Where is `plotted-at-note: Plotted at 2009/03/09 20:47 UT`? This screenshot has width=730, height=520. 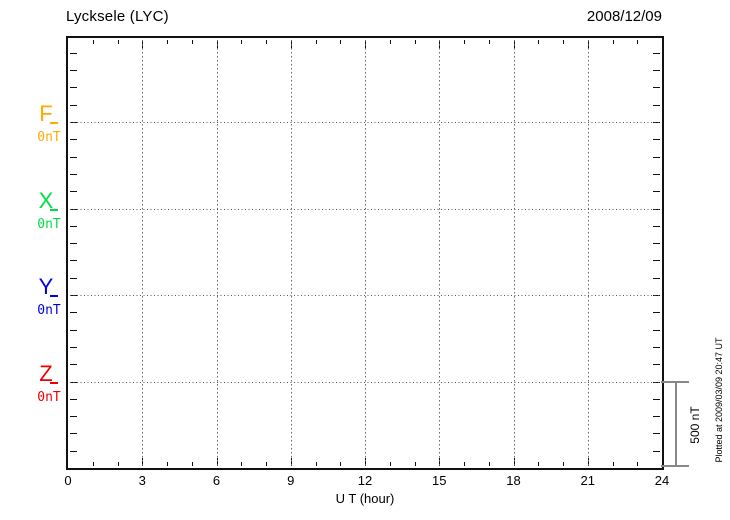 plotted-at-note: Plotted at 2009/03/09 20:47 UT is located at coordinates (719, 400).